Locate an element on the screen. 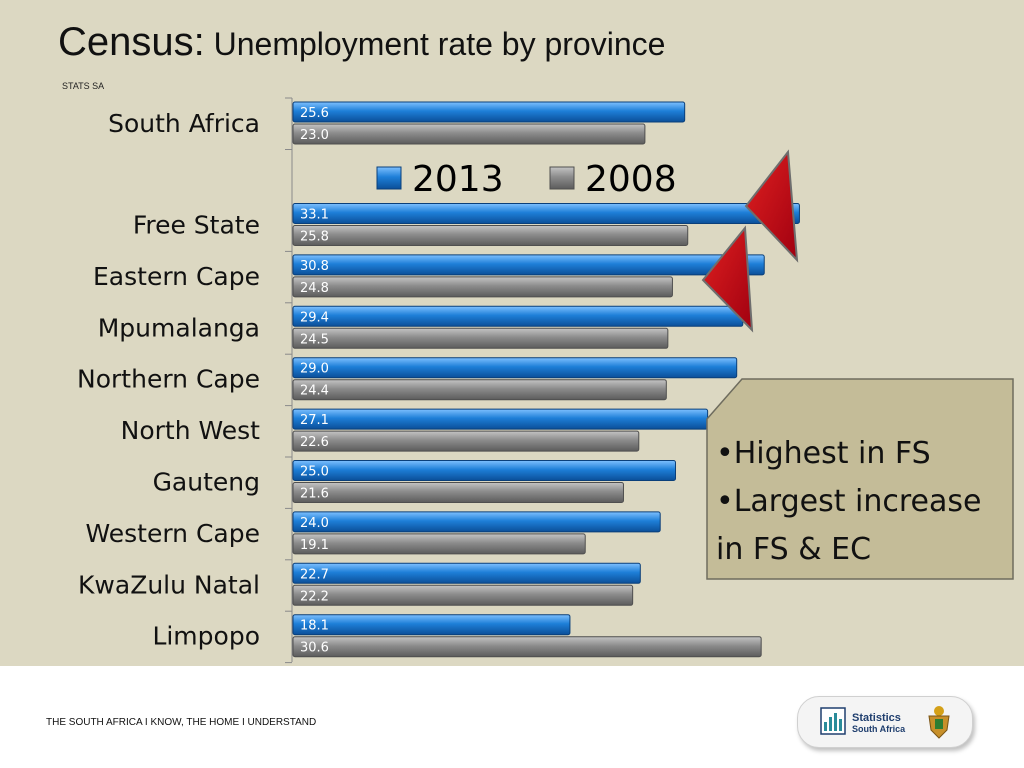 The height and width of the screenshot is (768, 1024). callout-bullet-2: •Largest increase in FS & EC is located at coordinates (849, 525).